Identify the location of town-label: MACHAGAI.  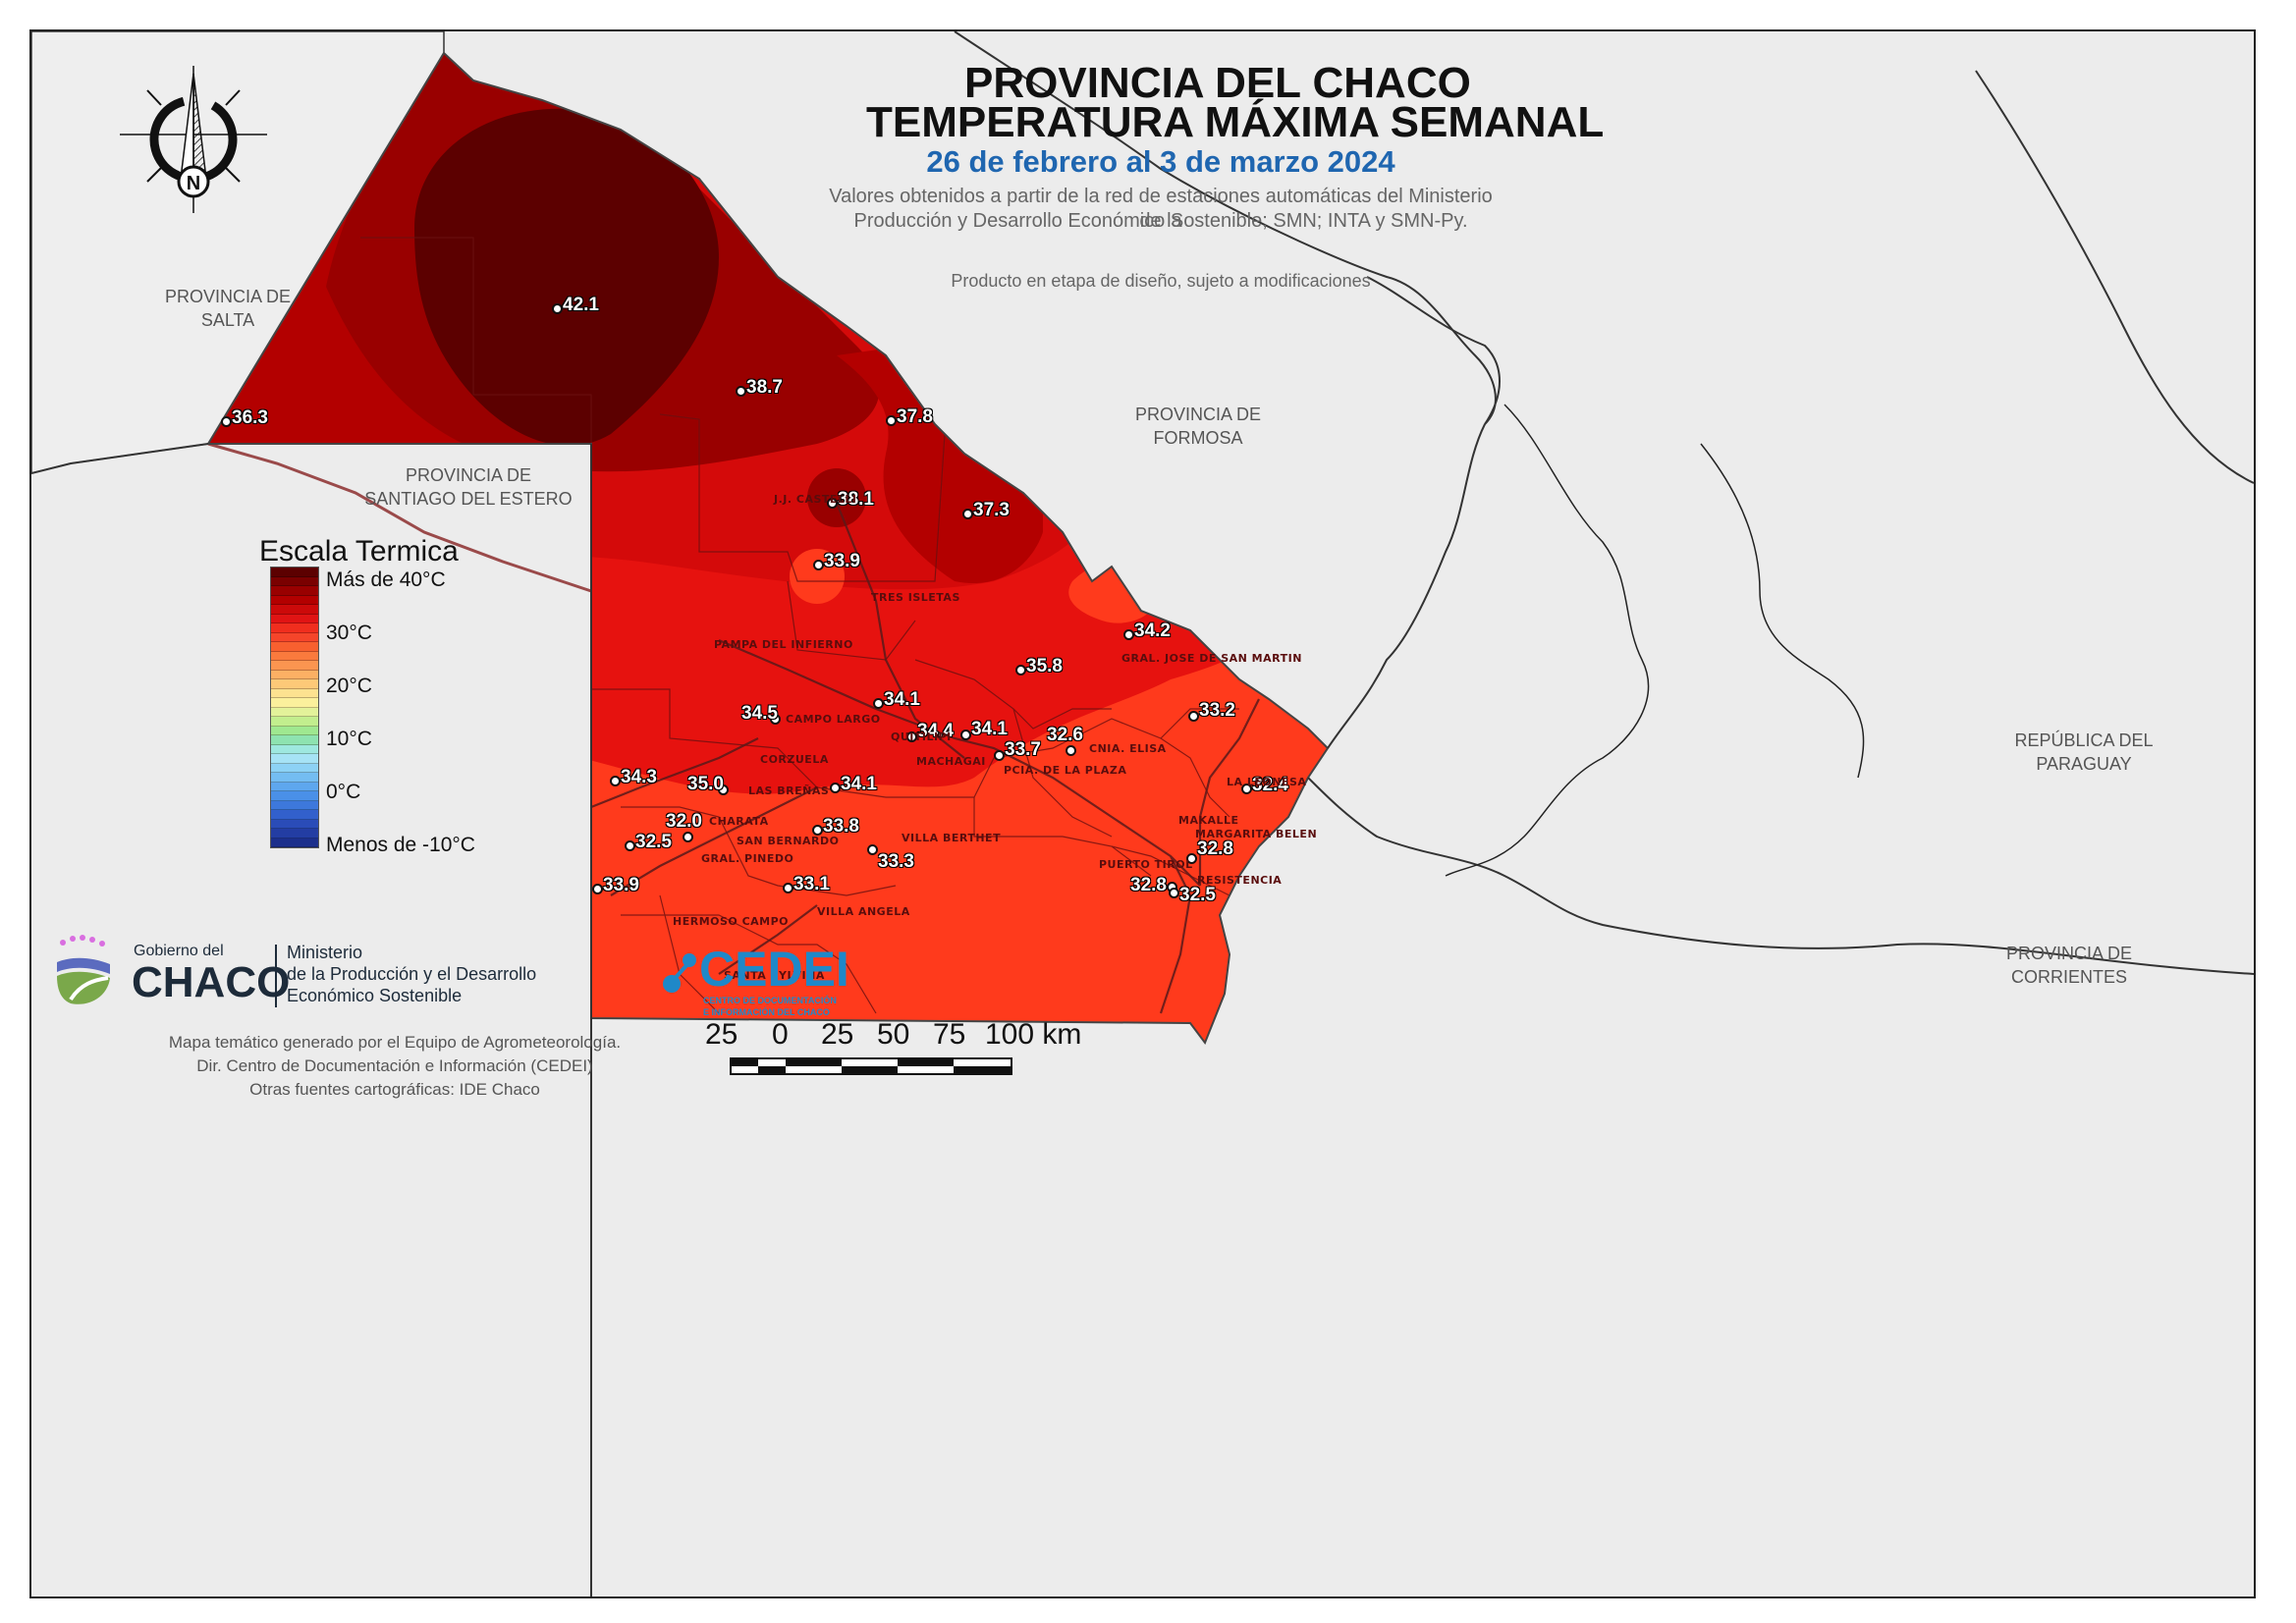
(951, 761).